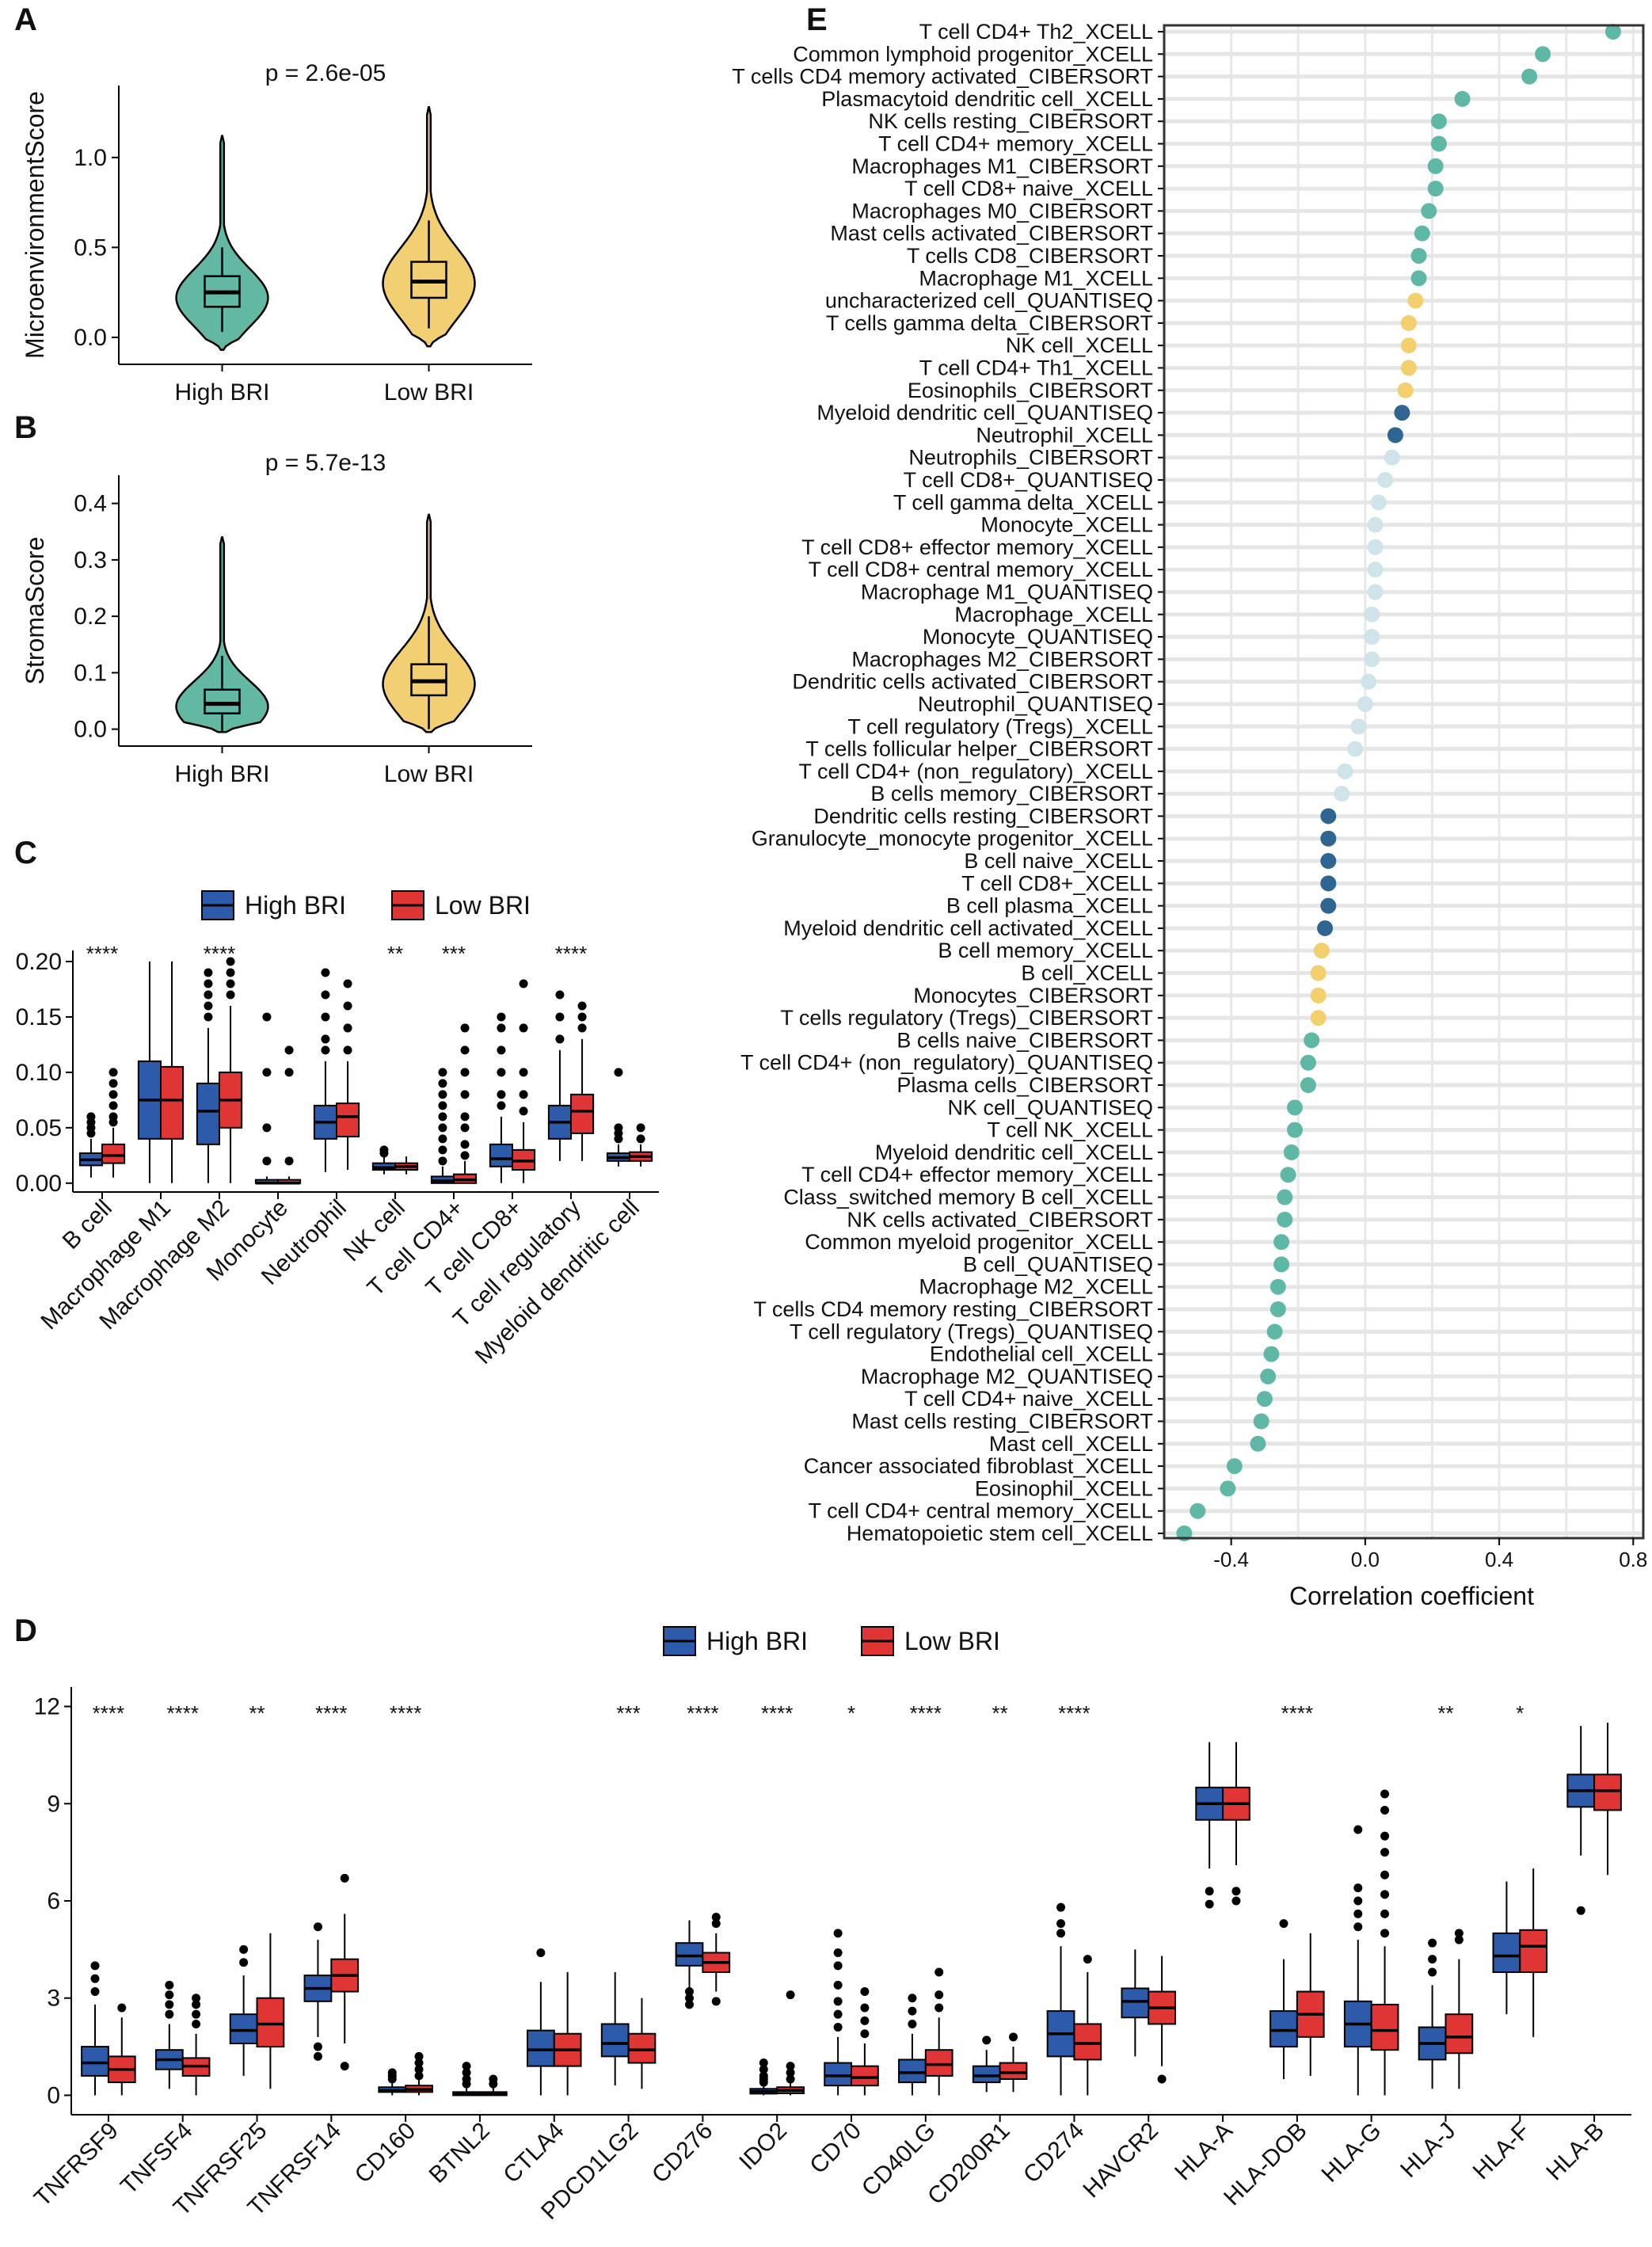  What do you see at coordinates (1002, 166) in the screenshot?
I see `row-label: Macrophages M1_CIBERSORT` at bounding box center [1002, 166].